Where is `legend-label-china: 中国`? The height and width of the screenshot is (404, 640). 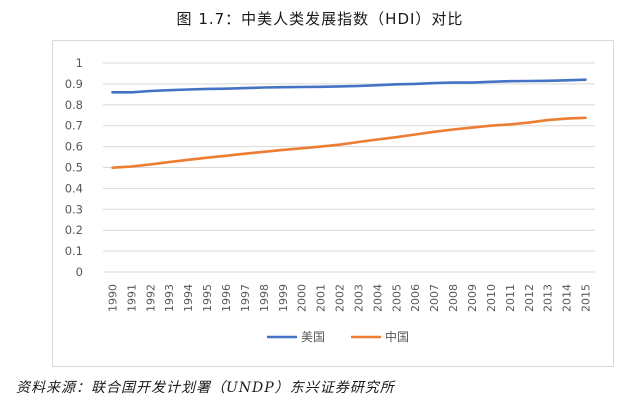
legend-label-china: 中国 is located at coordinates (397, 336).